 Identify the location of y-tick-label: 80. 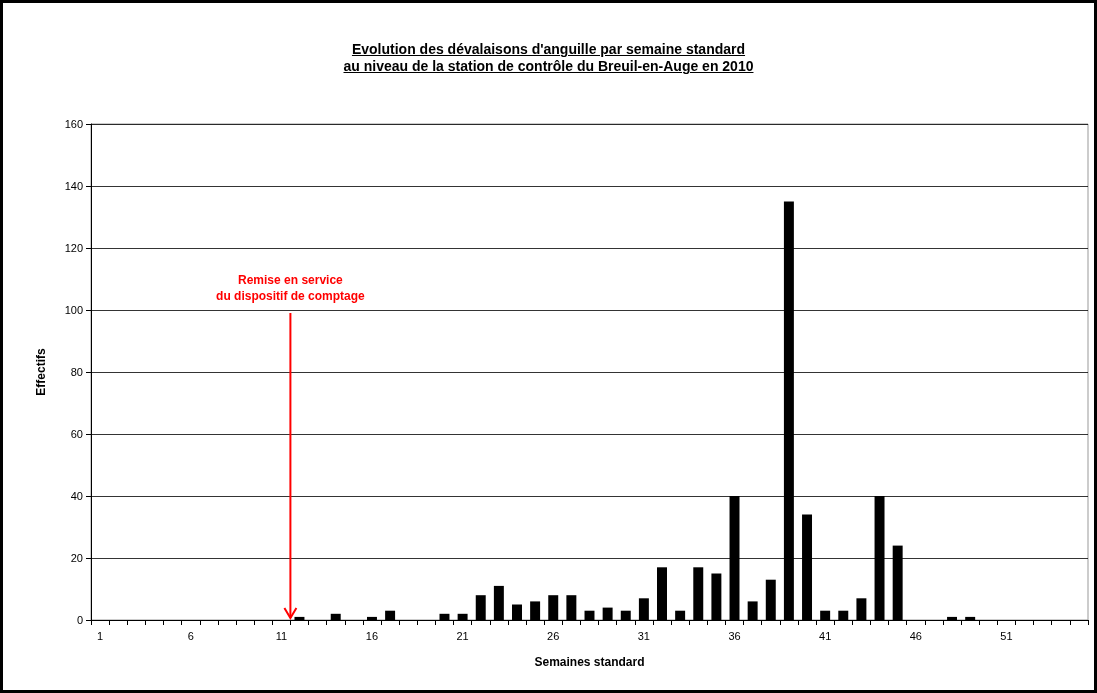
(76, 372).